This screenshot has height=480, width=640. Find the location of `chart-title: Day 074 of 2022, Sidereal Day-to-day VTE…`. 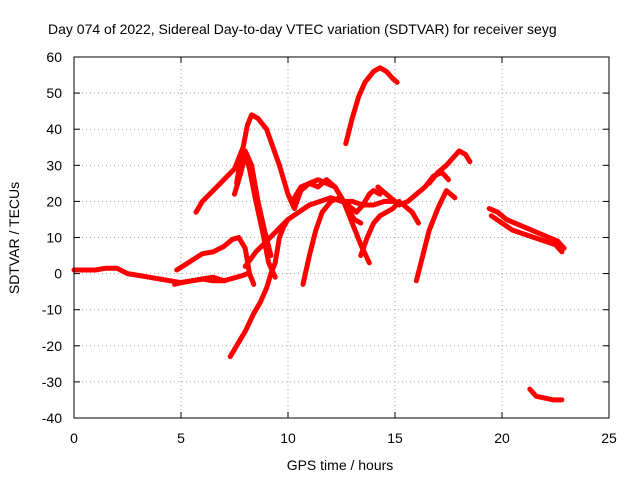

chart-title: Day 074 of 2022, Sidereal Day-to-day VTE… is located at coordinates (302, 29).